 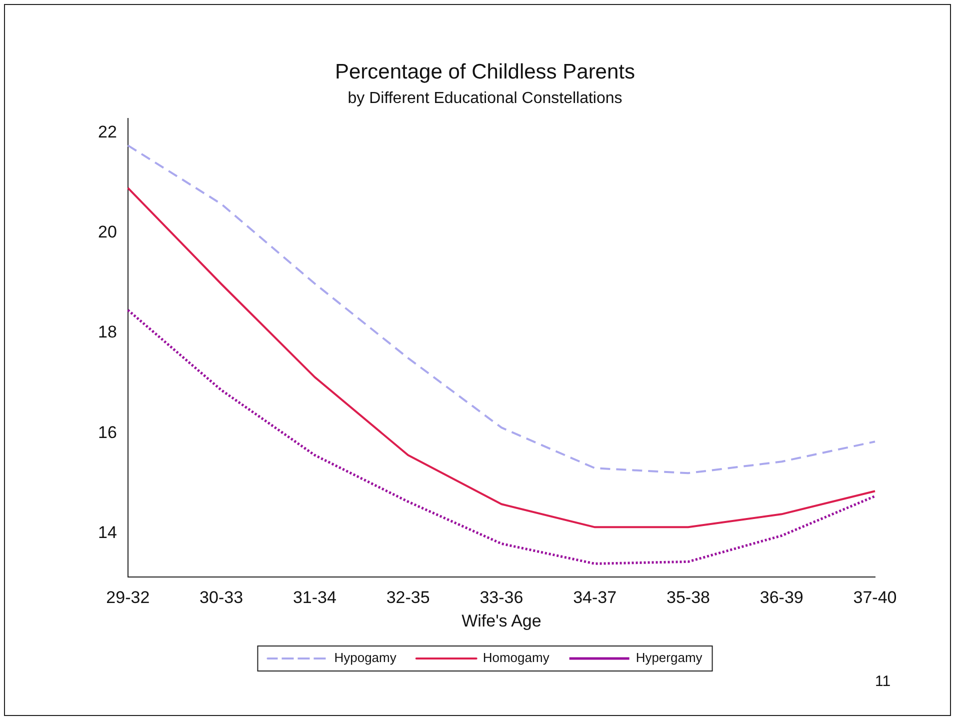 What do you see at coordinates (883, 681) in the screenshot?
I see `text: 11` at bounding box center [883, 681].